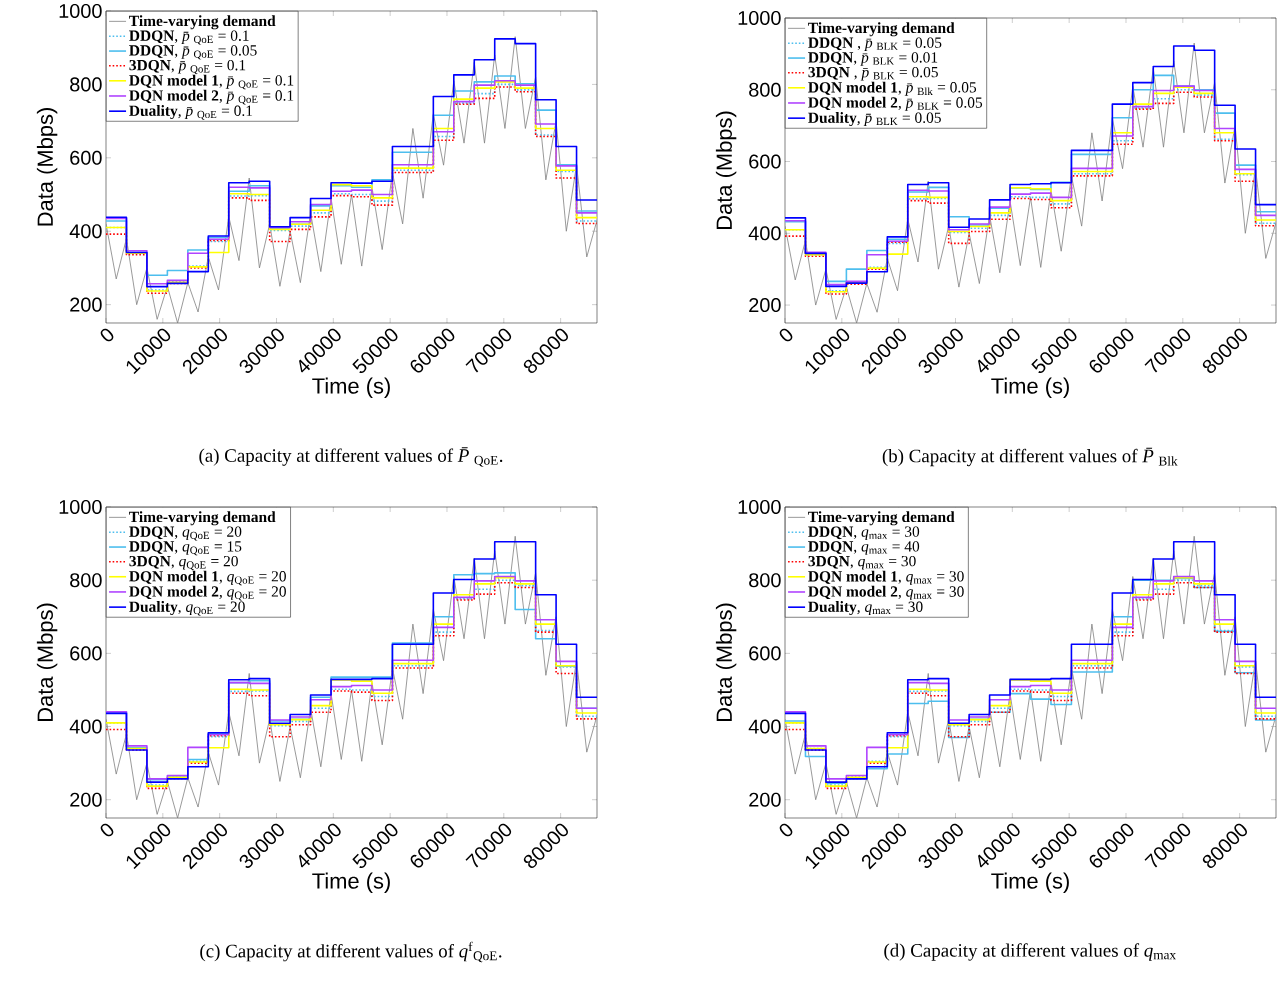  I want to click on legend-label: Duality, p̄$_{BLK}$ = 0.05, so click(874, 119).